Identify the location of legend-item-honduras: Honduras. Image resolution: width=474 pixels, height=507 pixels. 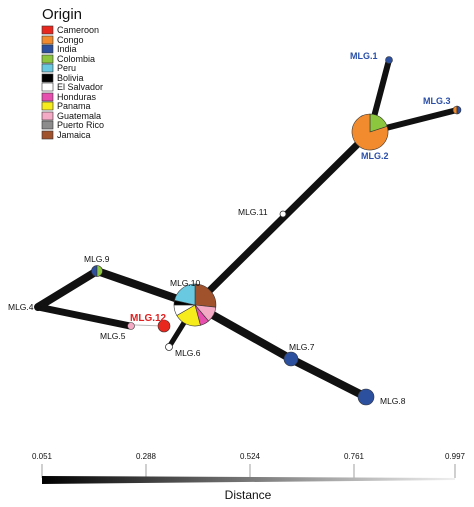
(69, 97).